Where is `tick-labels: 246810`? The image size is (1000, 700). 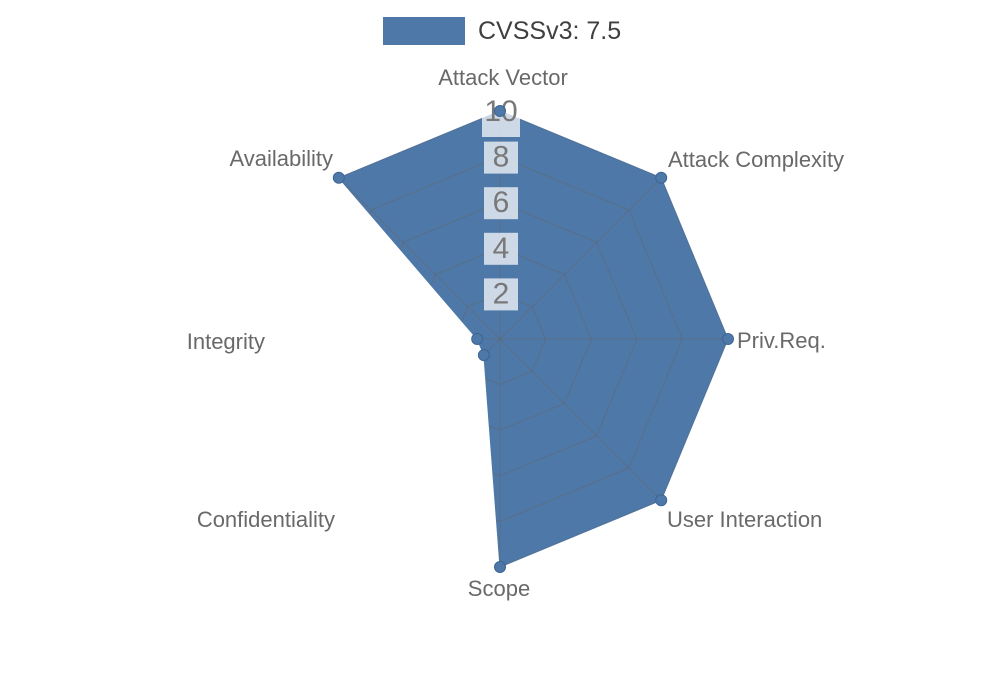 tick-labels: 246810 is located at coordinates (501, 202).